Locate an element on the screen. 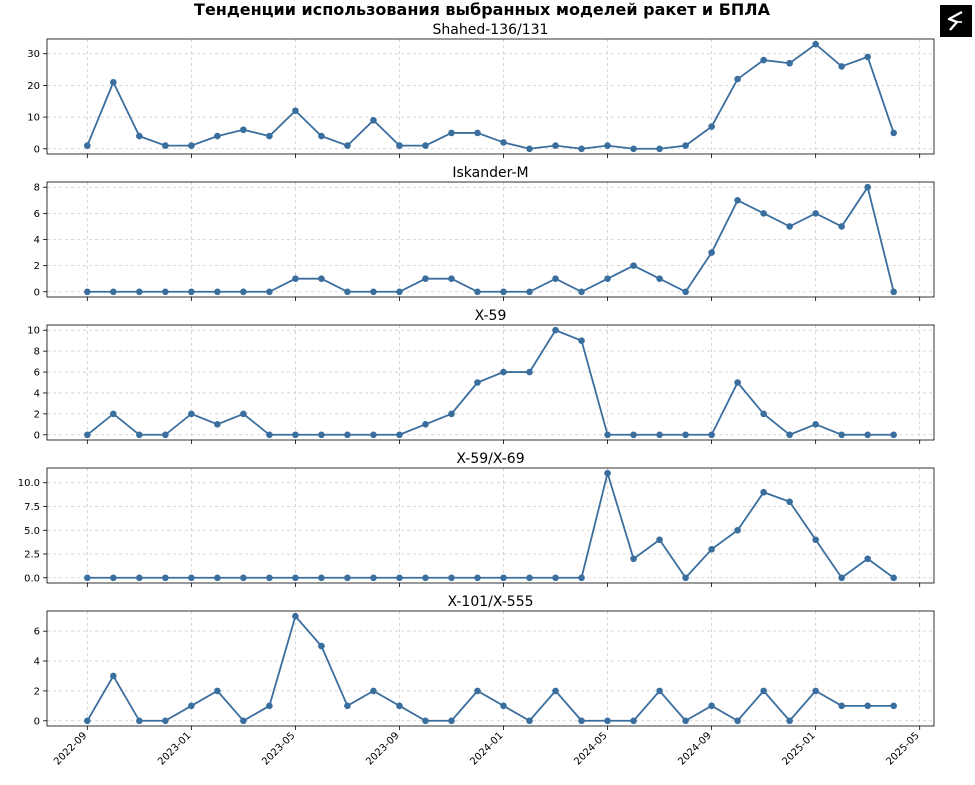 Image resolution: width=975 pixels, height=785 pixels. x-tick-label: 2024-09 is located at coordinates (694, 748).